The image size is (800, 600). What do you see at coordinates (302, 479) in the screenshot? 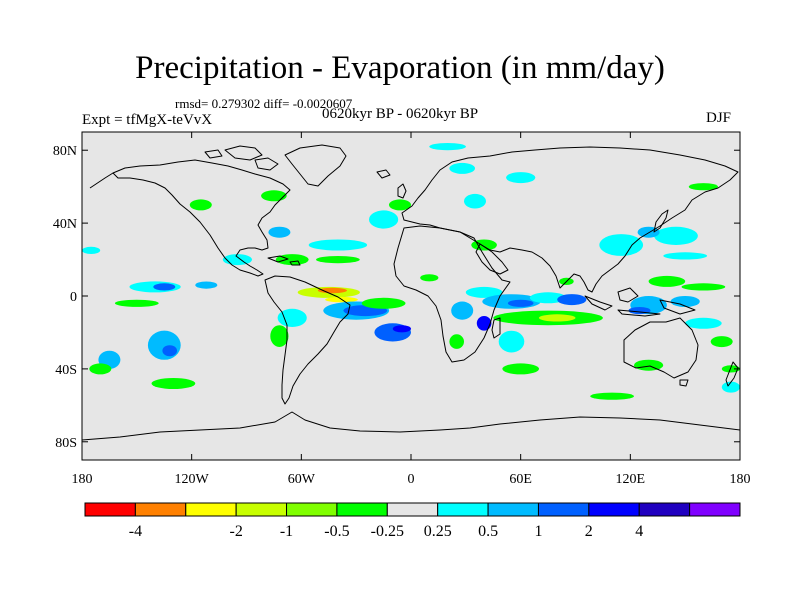
I see `x-tick-label: 60W` at bounding box center [302, 479].